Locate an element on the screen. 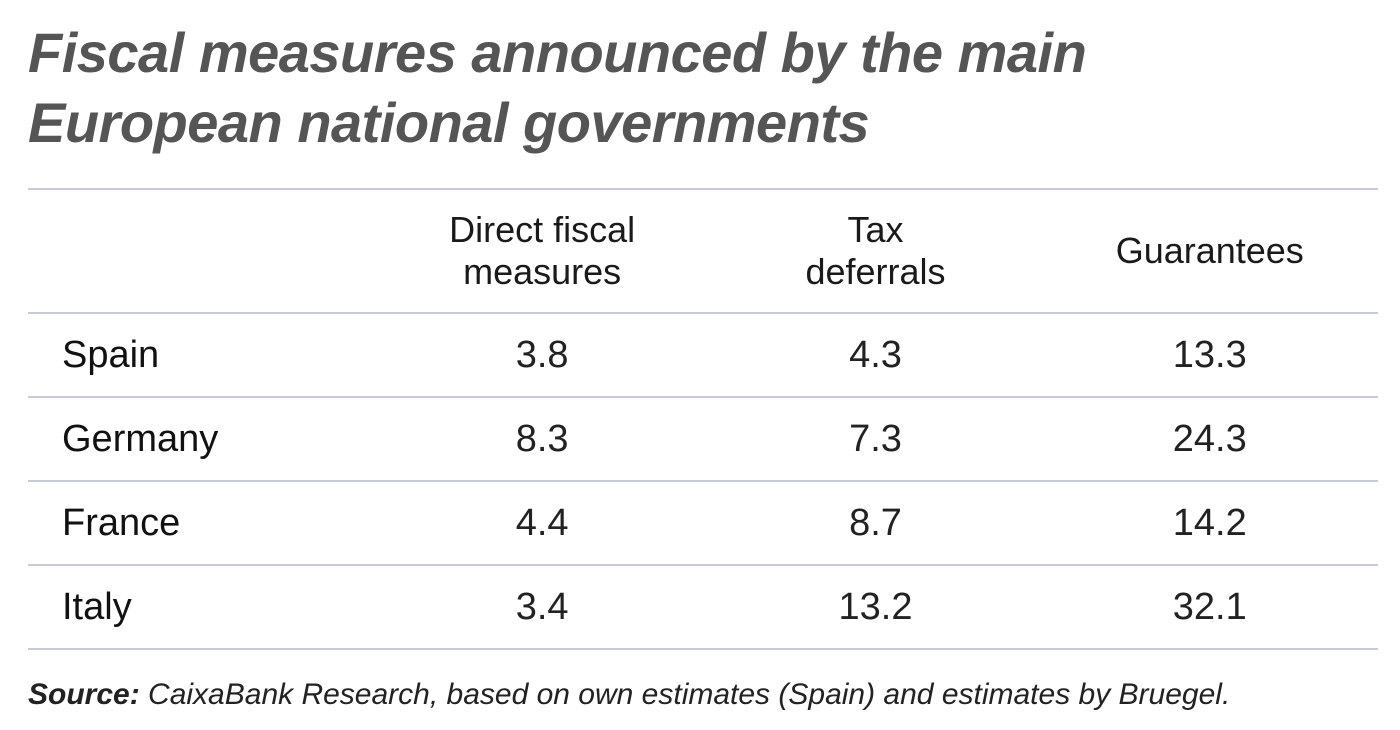 The image size is (1400, 730). table-cell: 13.3 is located at coordinates (1209, 354).